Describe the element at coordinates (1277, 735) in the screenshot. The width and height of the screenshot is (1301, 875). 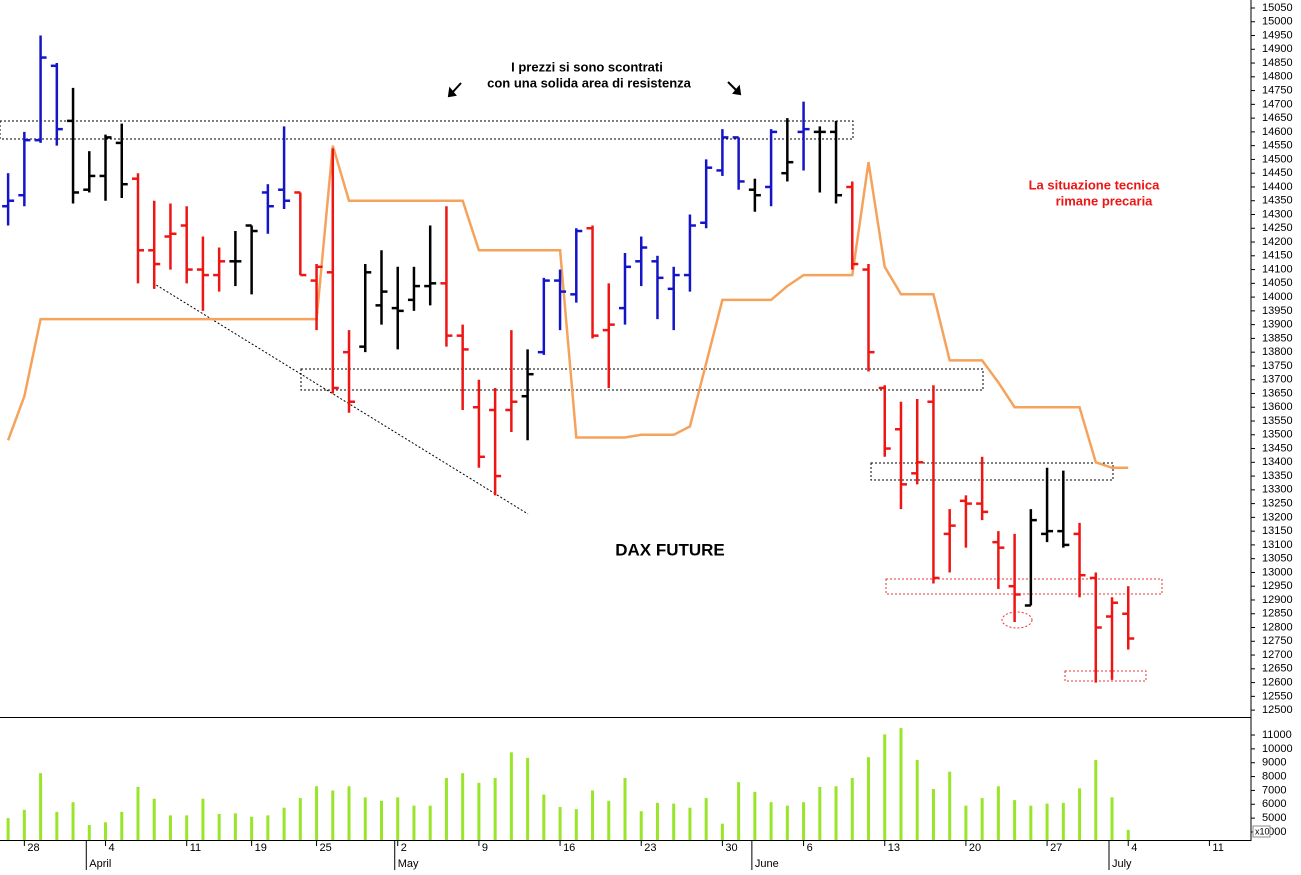
I see `volume-tick-label: 11000` at that location.